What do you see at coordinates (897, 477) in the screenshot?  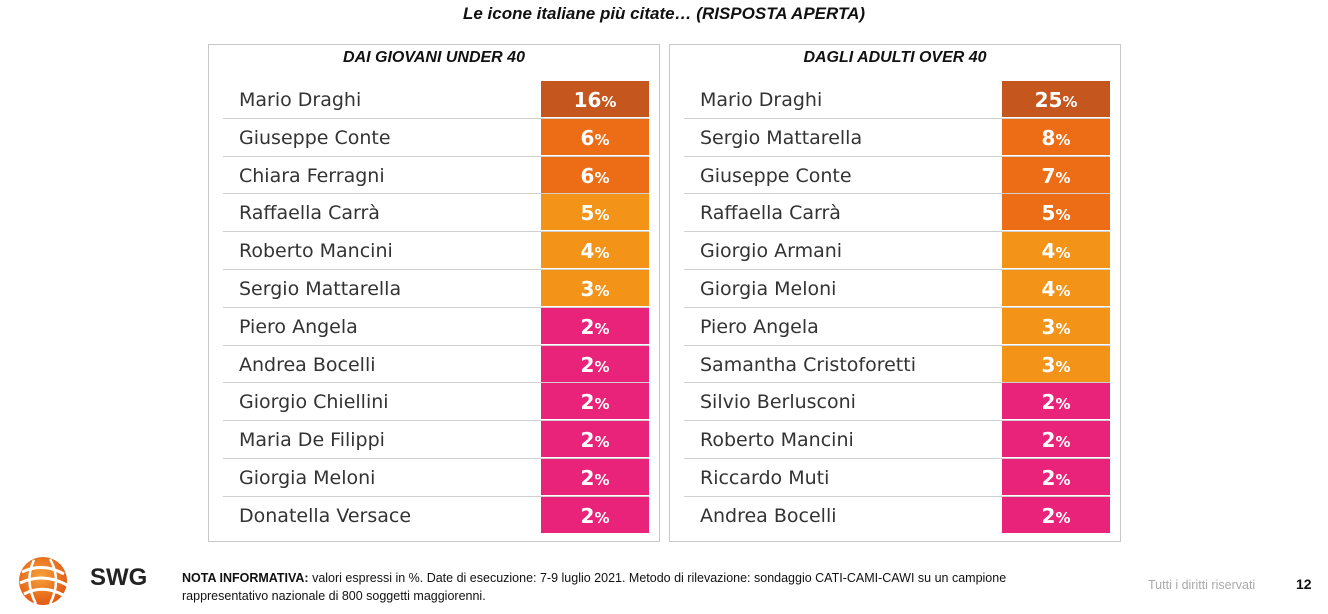 I see `table-row: Riccardo Muti 2%` at bounding box center [897, 477].